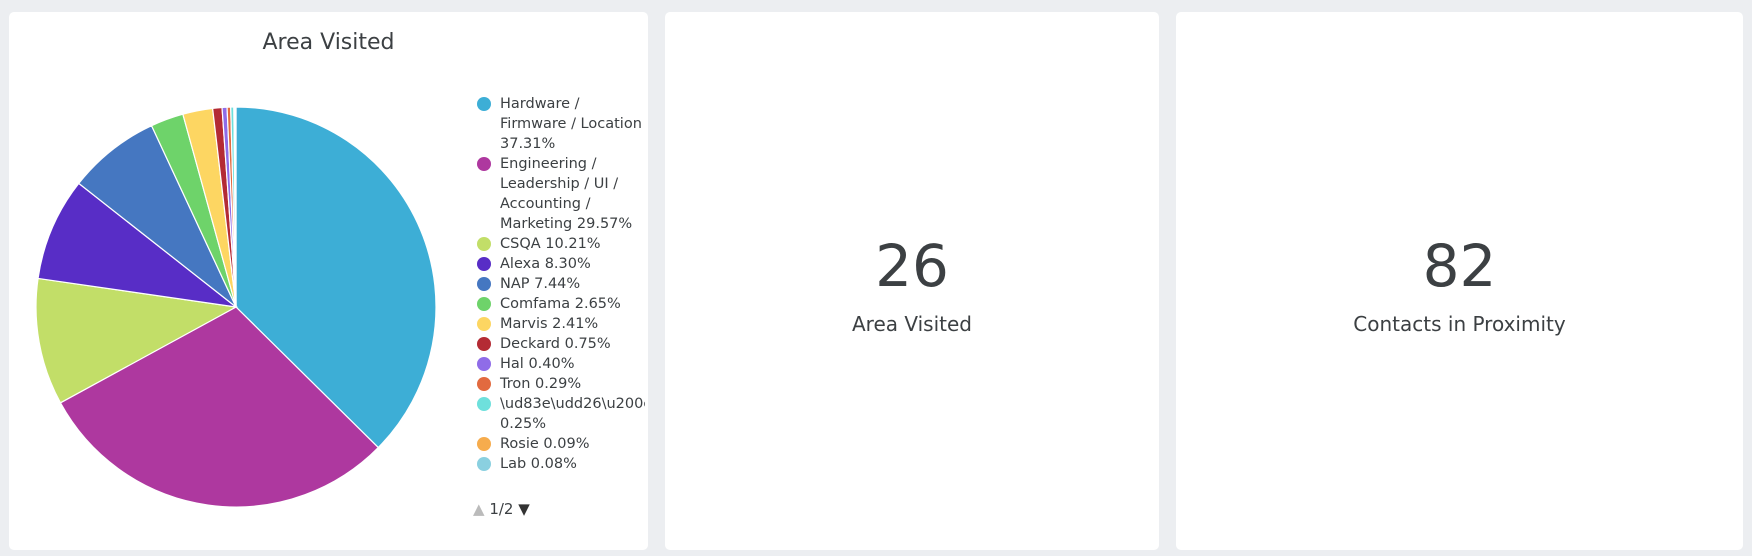  Describe the element at coordinates (567, 264) in the screenshot. I see `legend-value: 8.30%` at that location.